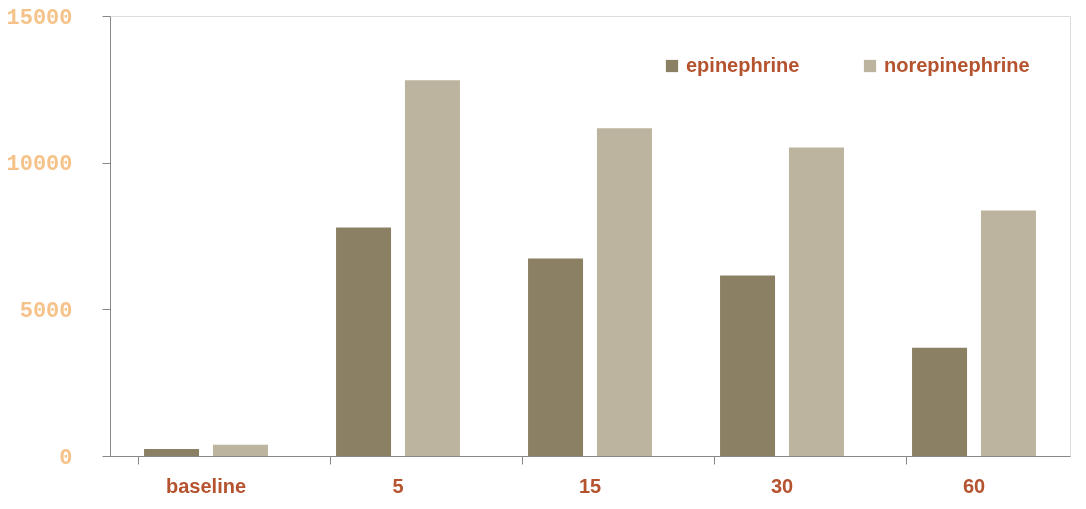 The image size is (1086, 509). What do you see at coordinates (39, 18) in the screenshot?
I see `y-tick-label: 15000` at bounding box center [39, 18].